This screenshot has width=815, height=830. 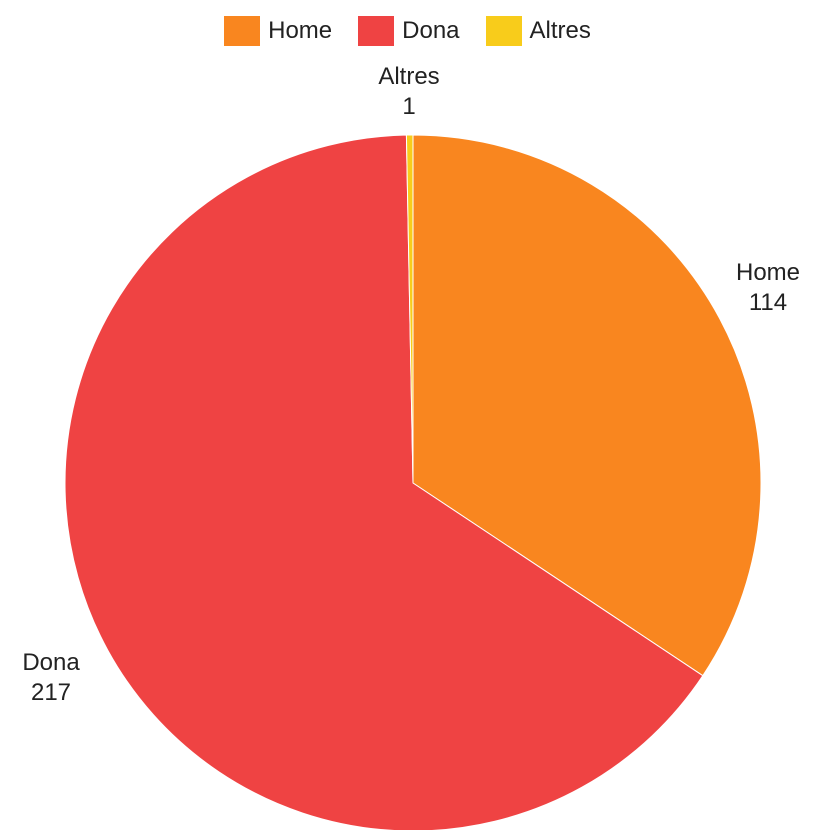 I want to click on legend-swatch-dona, so click(x=376, y=31).